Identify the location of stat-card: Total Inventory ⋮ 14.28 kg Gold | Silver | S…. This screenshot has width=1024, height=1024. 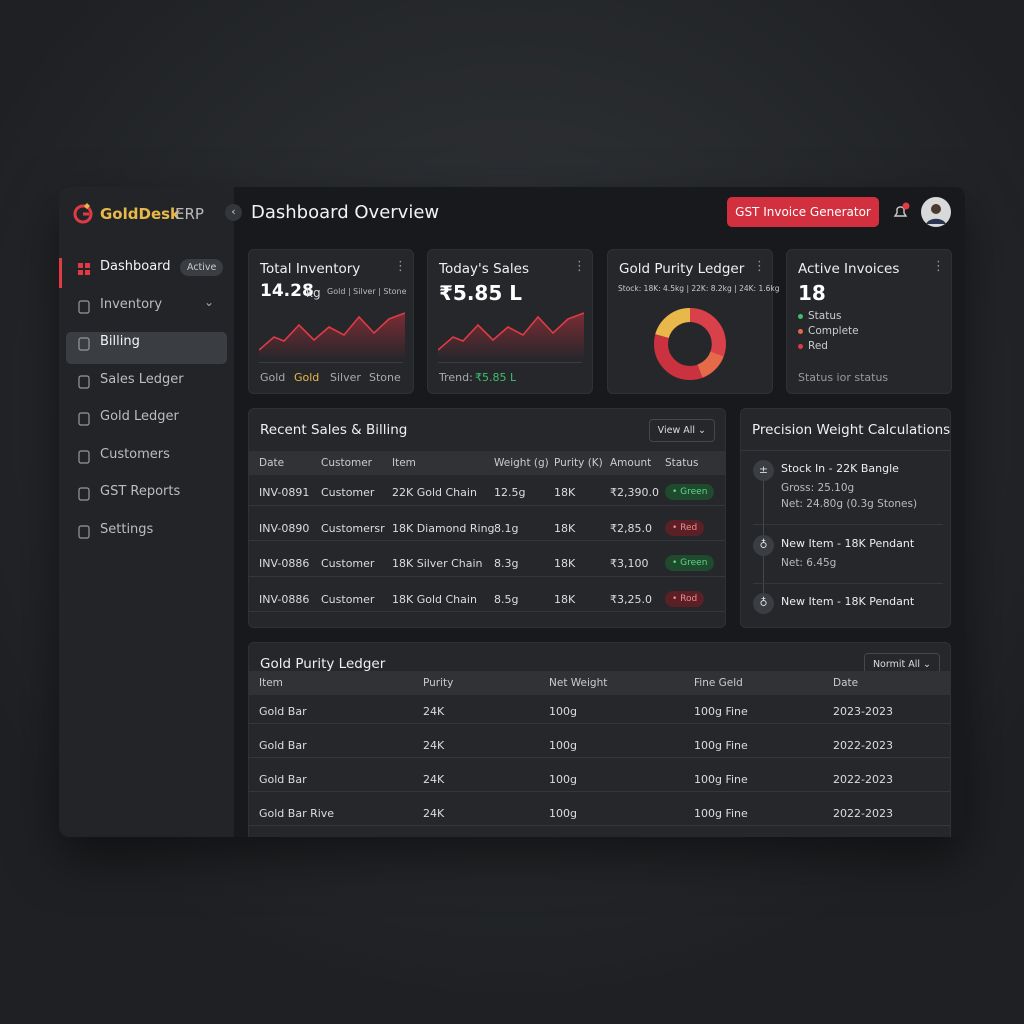
(331, 321).